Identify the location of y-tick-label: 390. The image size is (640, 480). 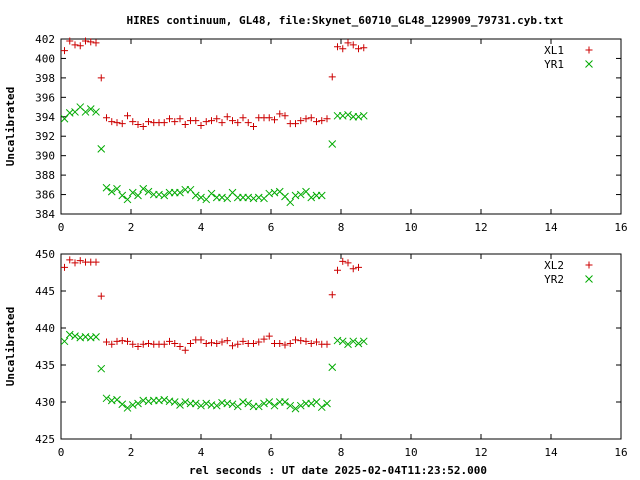
(45, 156).